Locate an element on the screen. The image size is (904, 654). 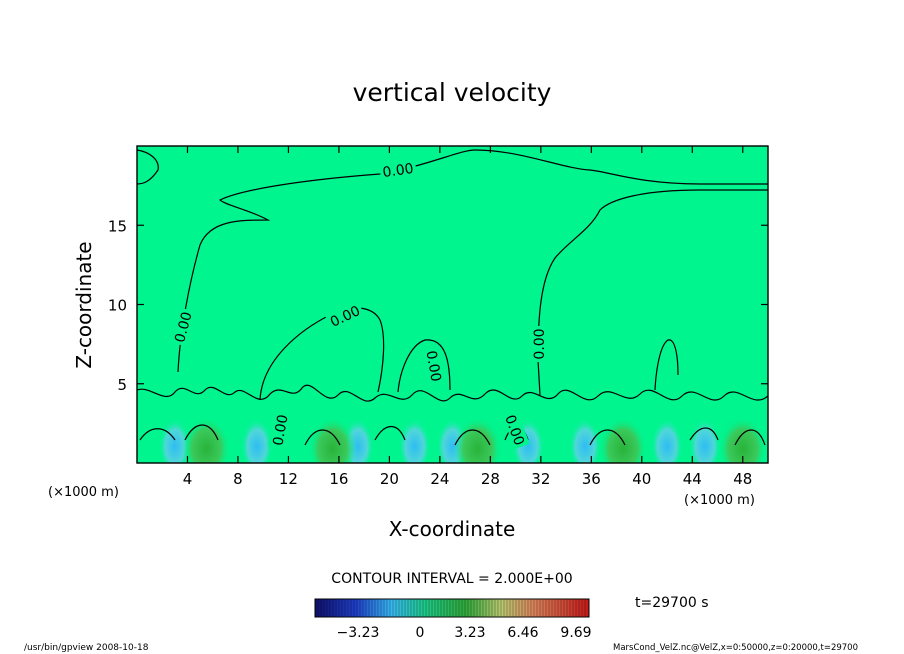
chart-title: vertical velocity is located at coordinates (452, 92).